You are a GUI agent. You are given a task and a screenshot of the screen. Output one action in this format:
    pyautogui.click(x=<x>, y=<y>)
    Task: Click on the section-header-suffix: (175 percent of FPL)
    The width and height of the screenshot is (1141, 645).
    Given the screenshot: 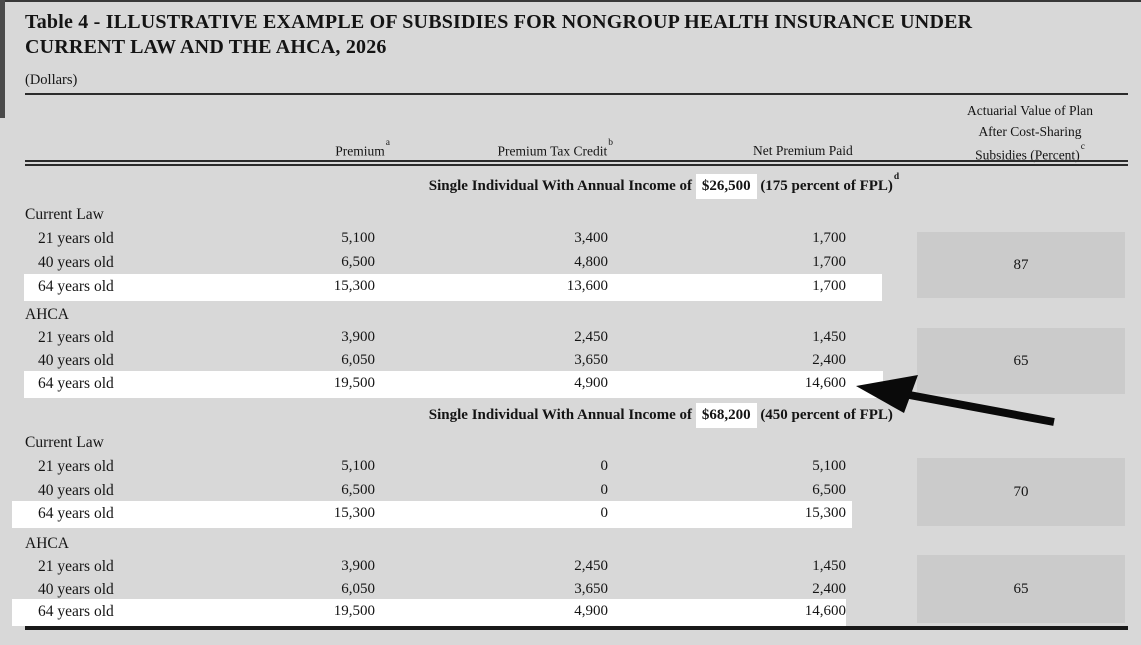 What is the action you would take?
    pyautogui.click(x=824, y=186)
    